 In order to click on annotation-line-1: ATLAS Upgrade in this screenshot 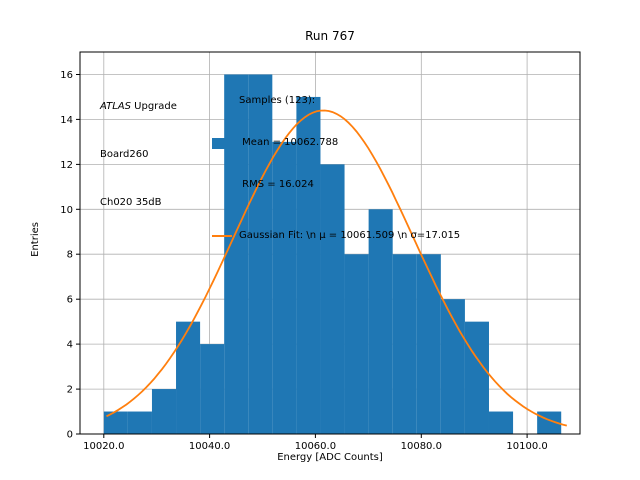, I will do `click(138, 107)`.